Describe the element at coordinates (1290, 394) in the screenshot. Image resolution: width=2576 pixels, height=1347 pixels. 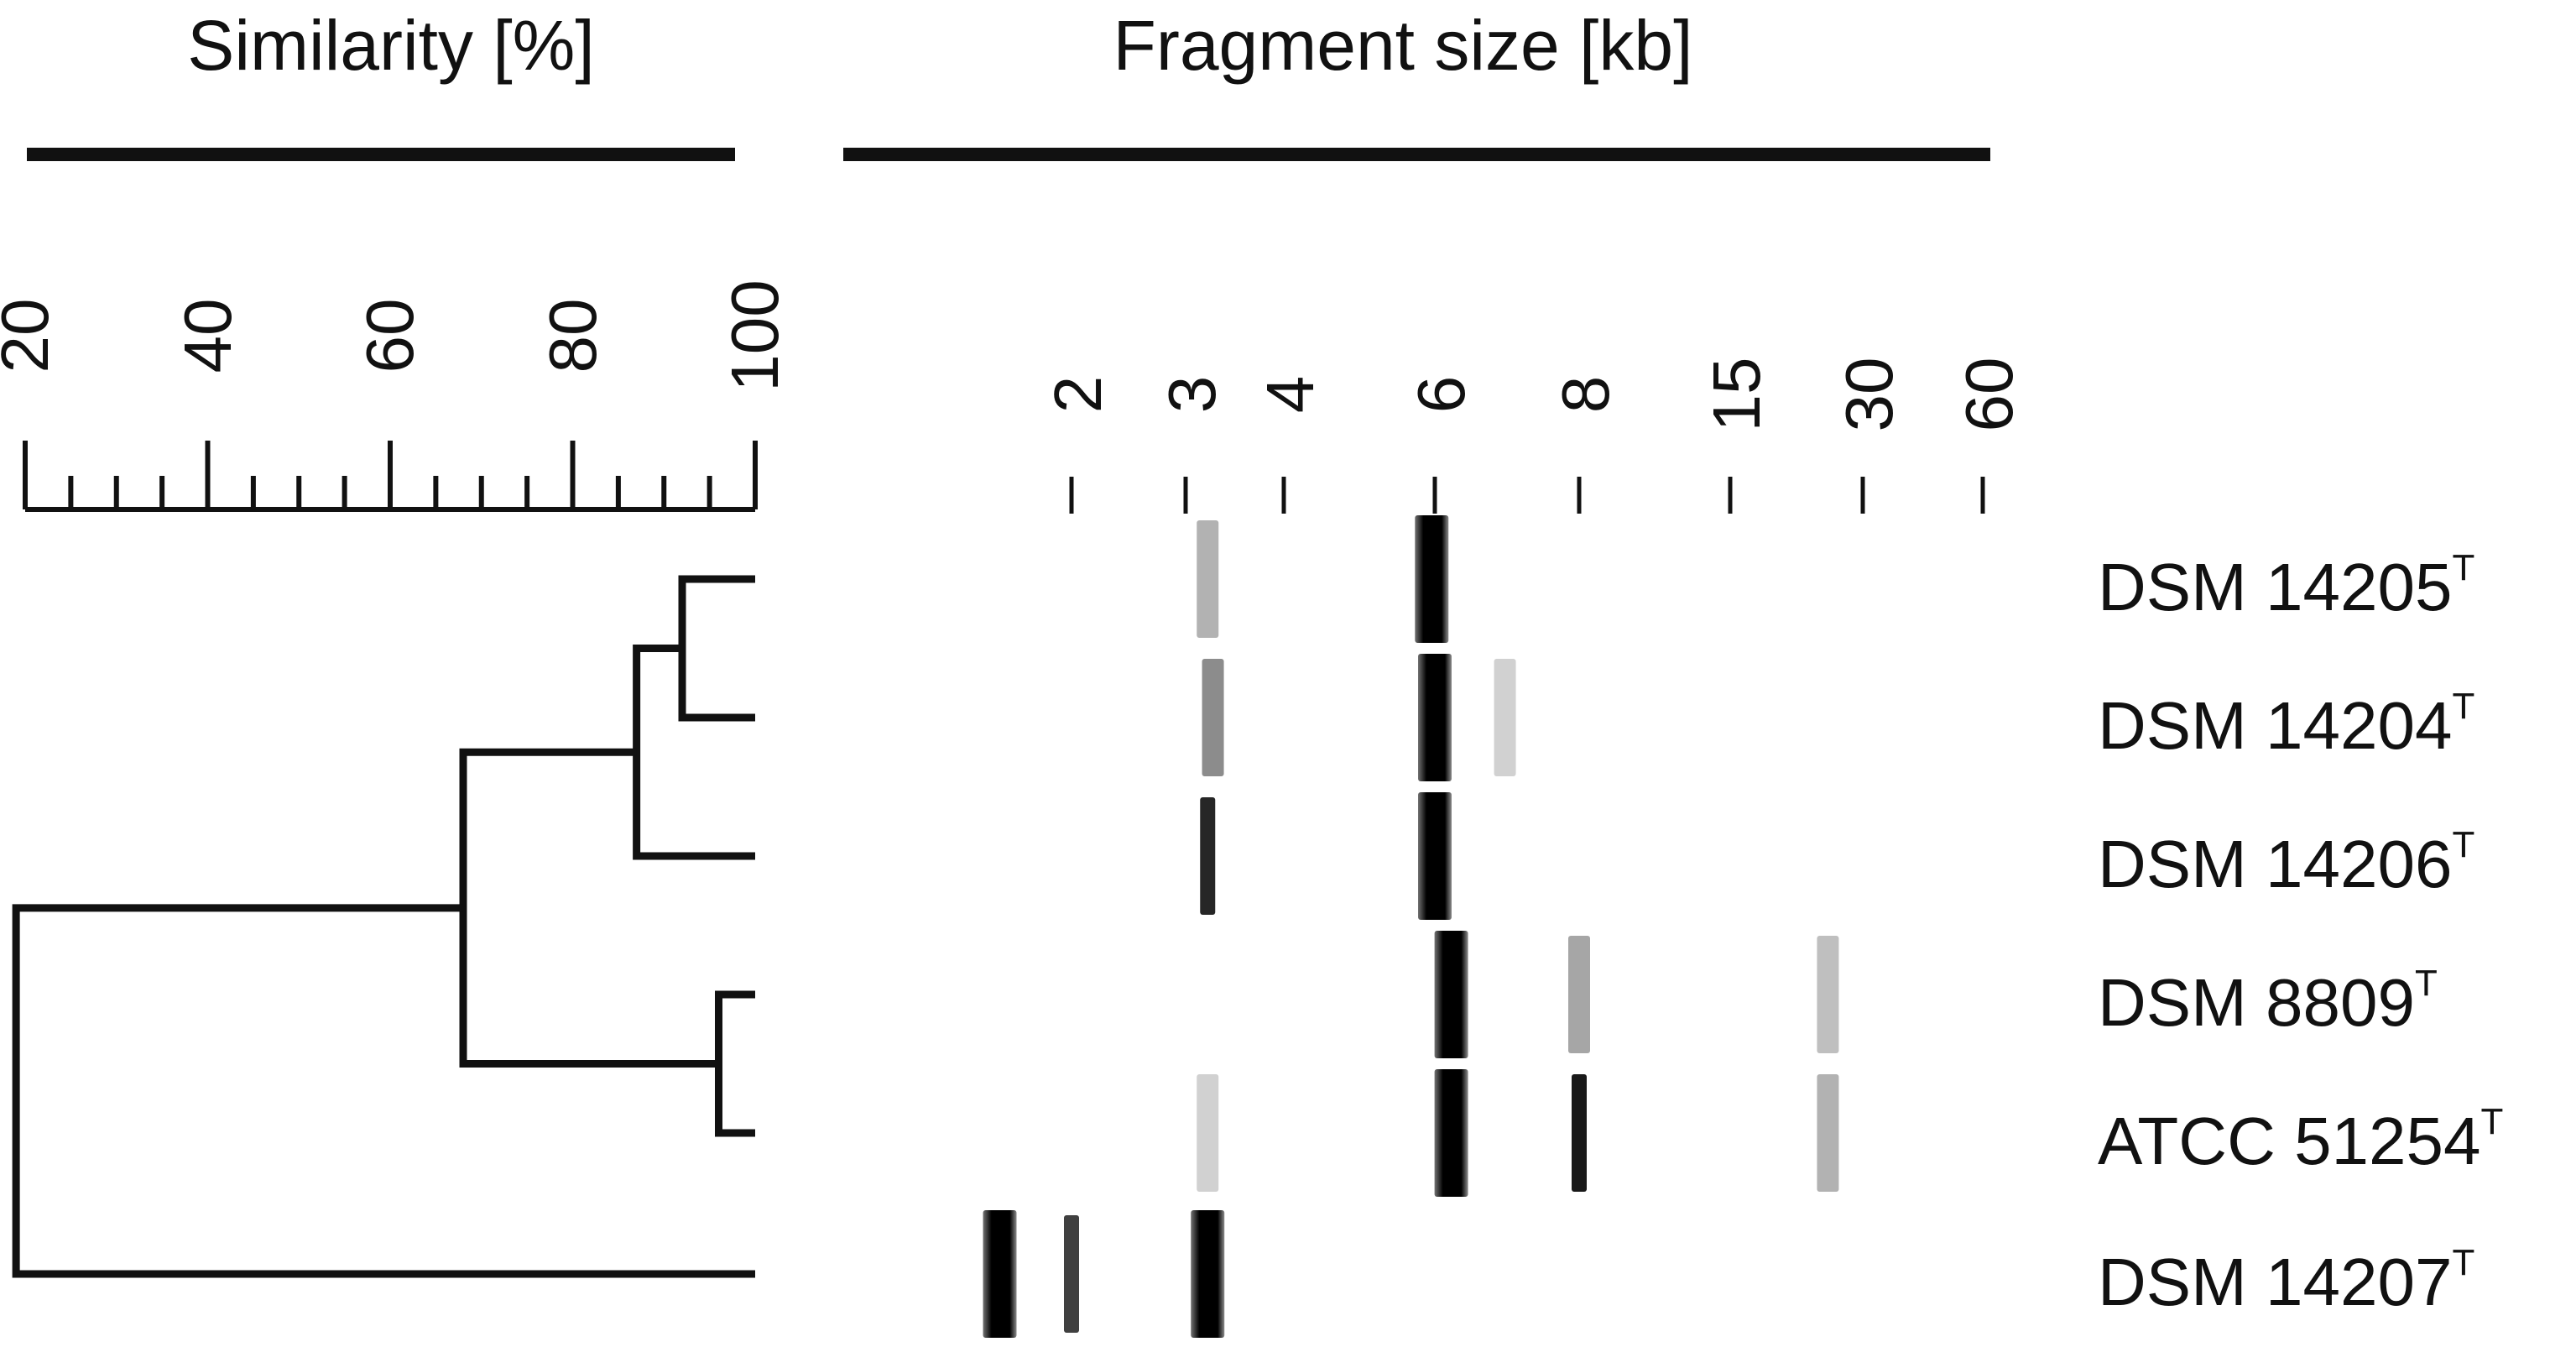
I see `fragment-tick-label: 4` at that location.